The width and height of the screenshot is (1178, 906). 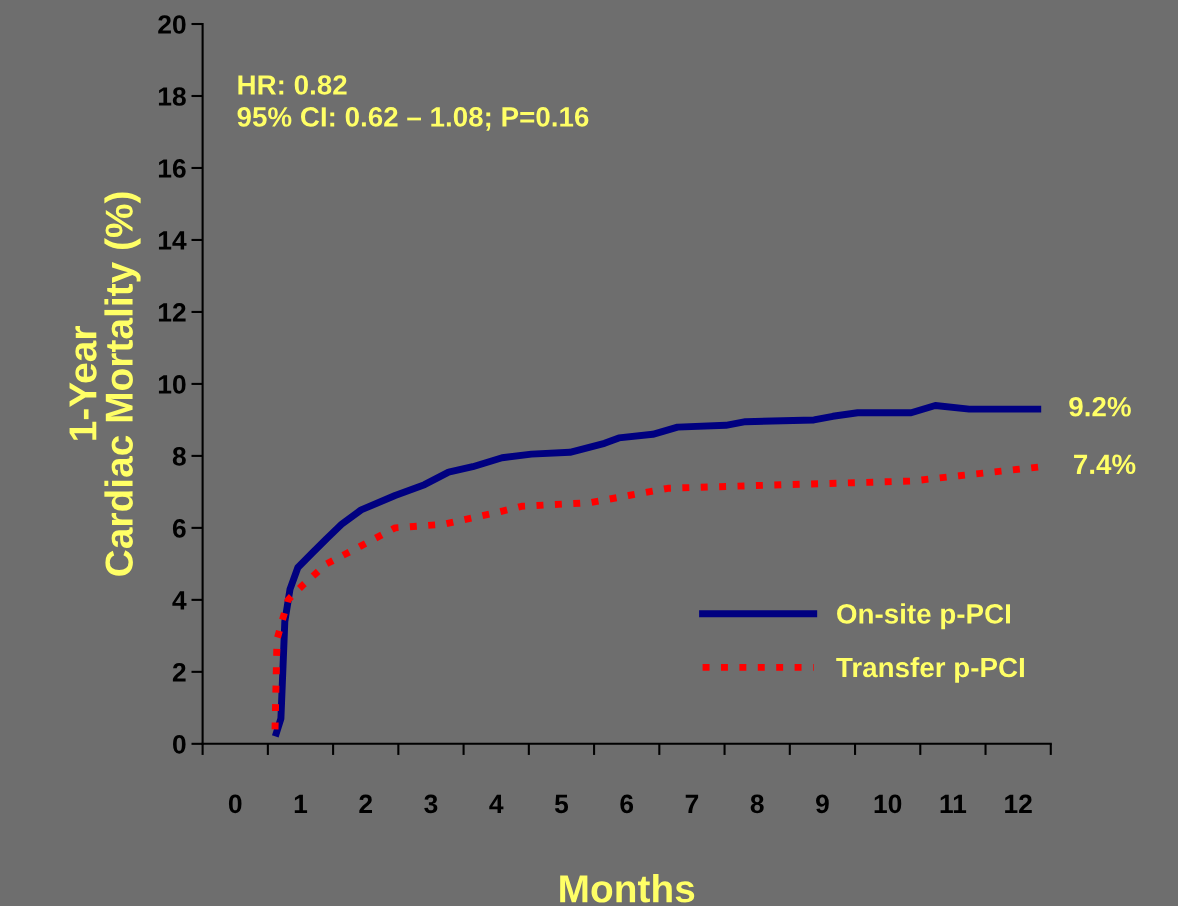 What do you see at coordinates (172, 312) in the screenshot?
I see `y-tick-label: 12` at bounding box center [172, 312].